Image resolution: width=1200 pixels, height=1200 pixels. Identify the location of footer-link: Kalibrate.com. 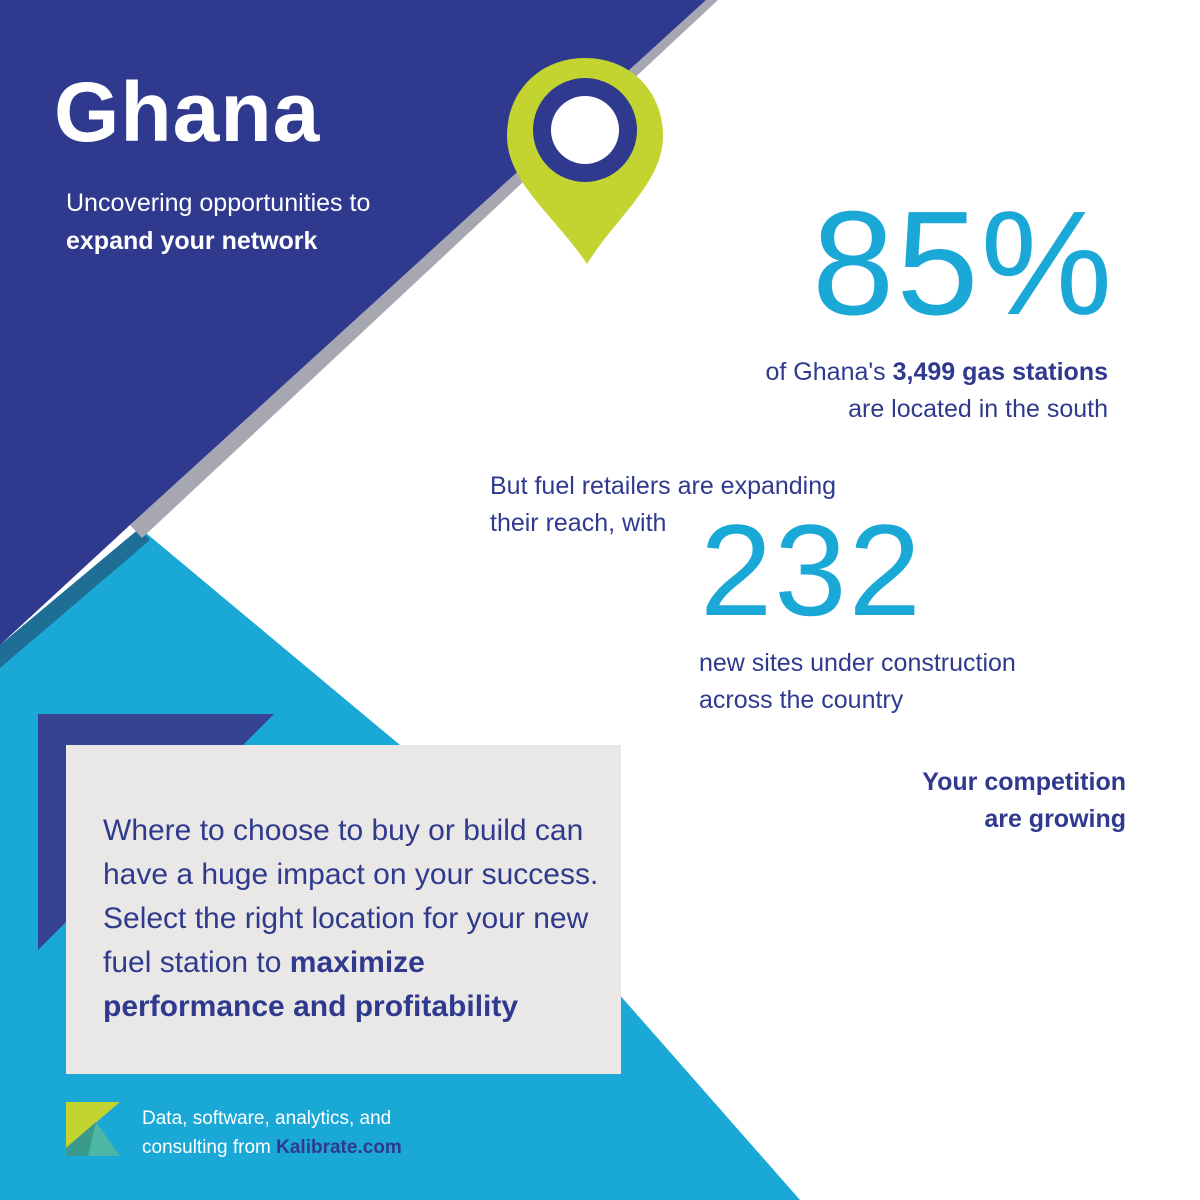
(339, 1147).